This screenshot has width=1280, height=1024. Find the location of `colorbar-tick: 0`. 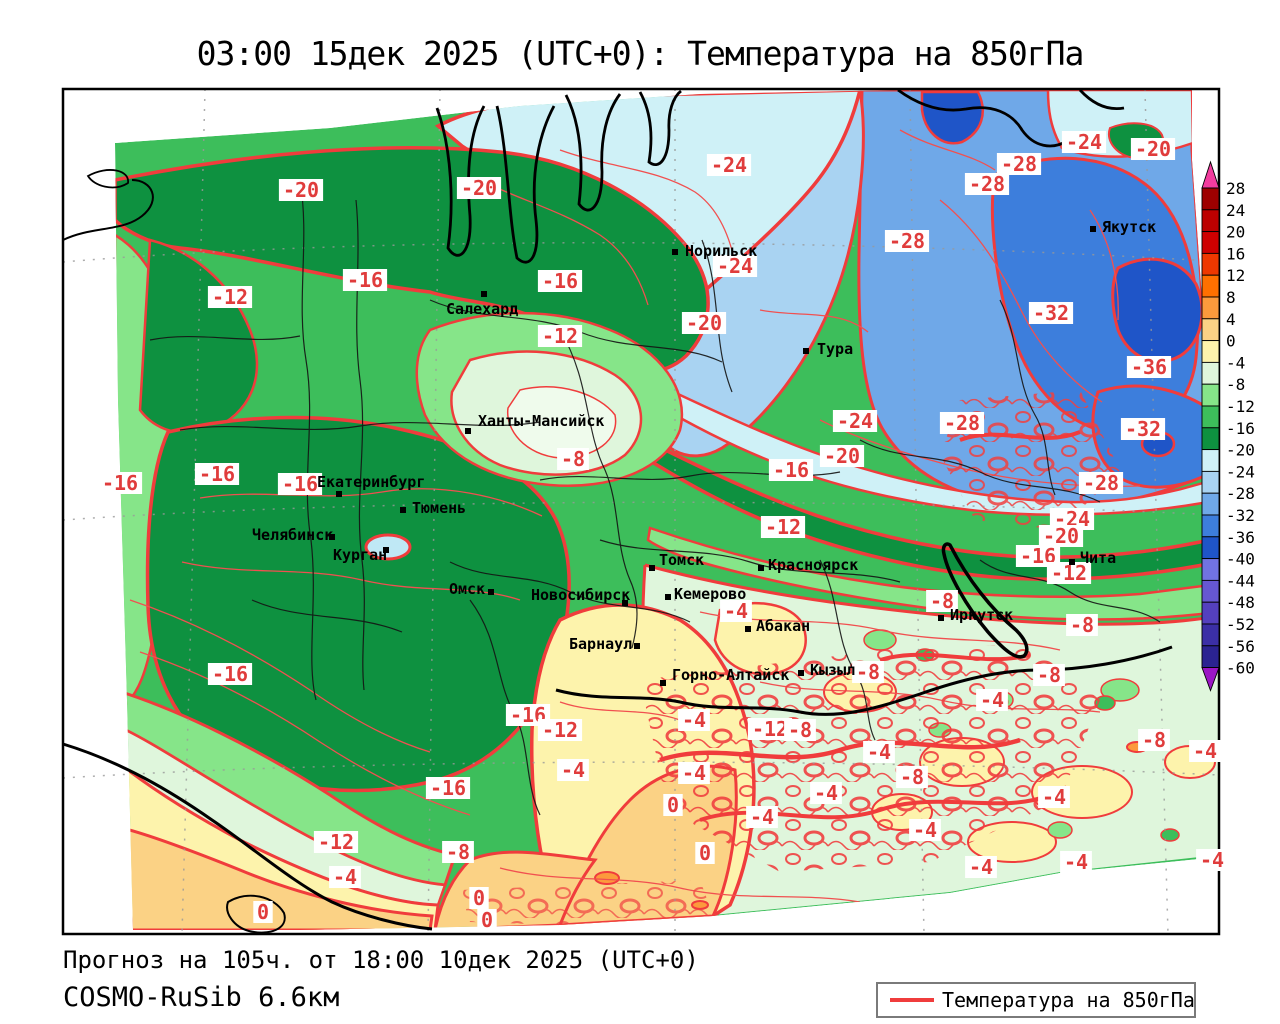

colorbar-tick: 0 is located at coordinates (1231, 341).